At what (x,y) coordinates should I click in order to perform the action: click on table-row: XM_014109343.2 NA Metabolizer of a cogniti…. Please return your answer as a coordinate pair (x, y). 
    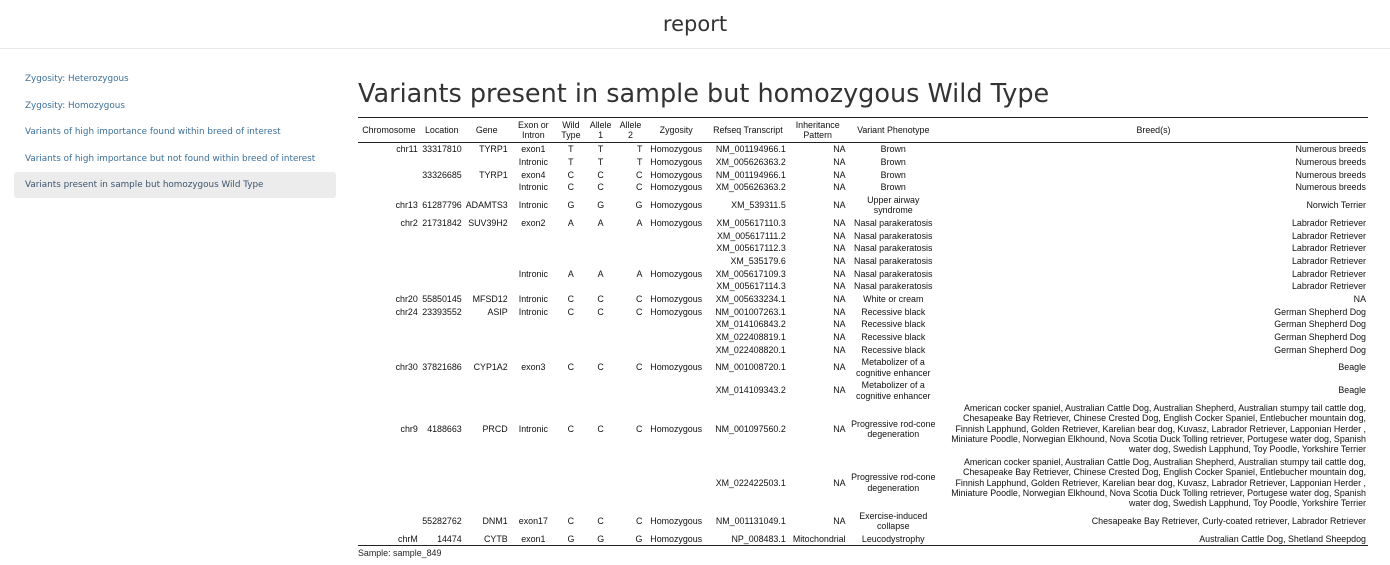
    Looking at the image, I should click on (863, 390).